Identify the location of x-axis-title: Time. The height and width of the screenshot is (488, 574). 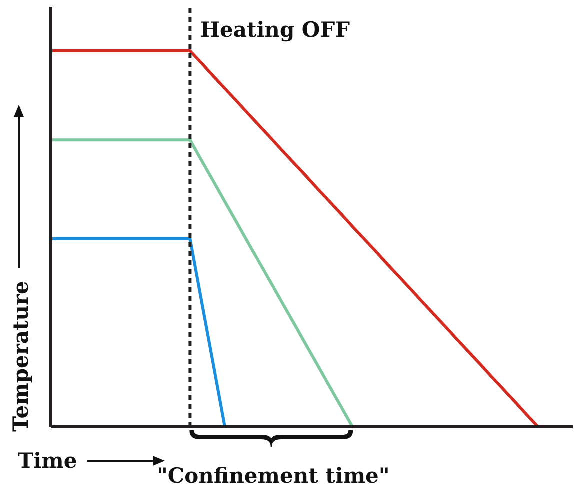
(48, 460).